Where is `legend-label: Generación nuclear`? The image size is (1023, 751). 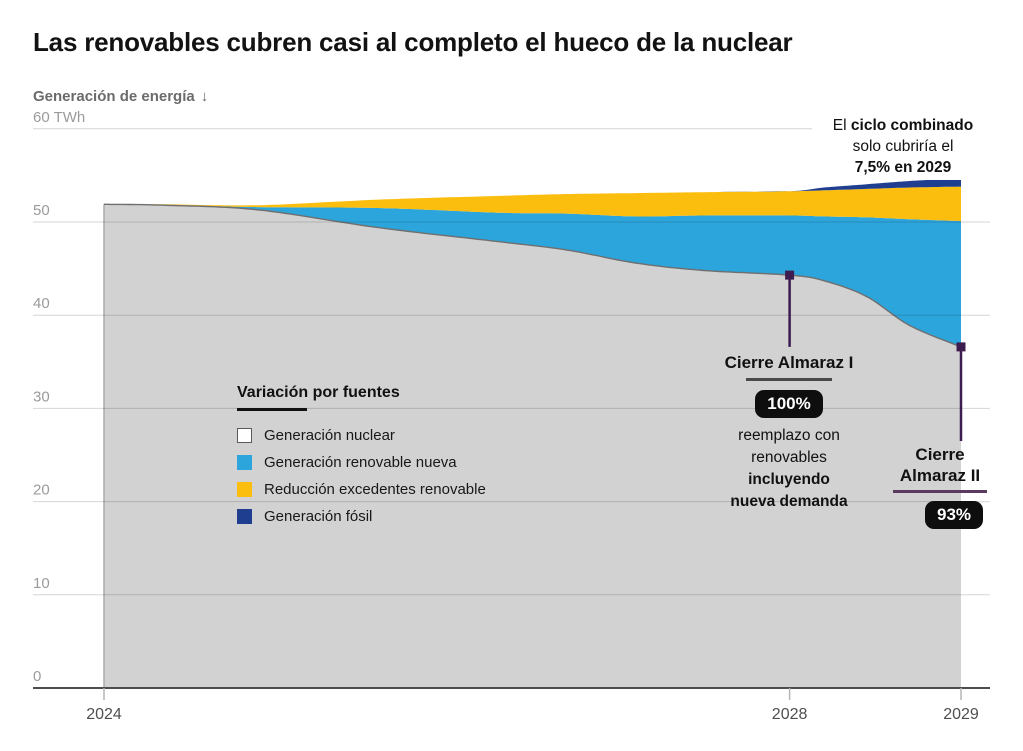 legend-label: Generación nuclear is located at coordinates (329, 435).